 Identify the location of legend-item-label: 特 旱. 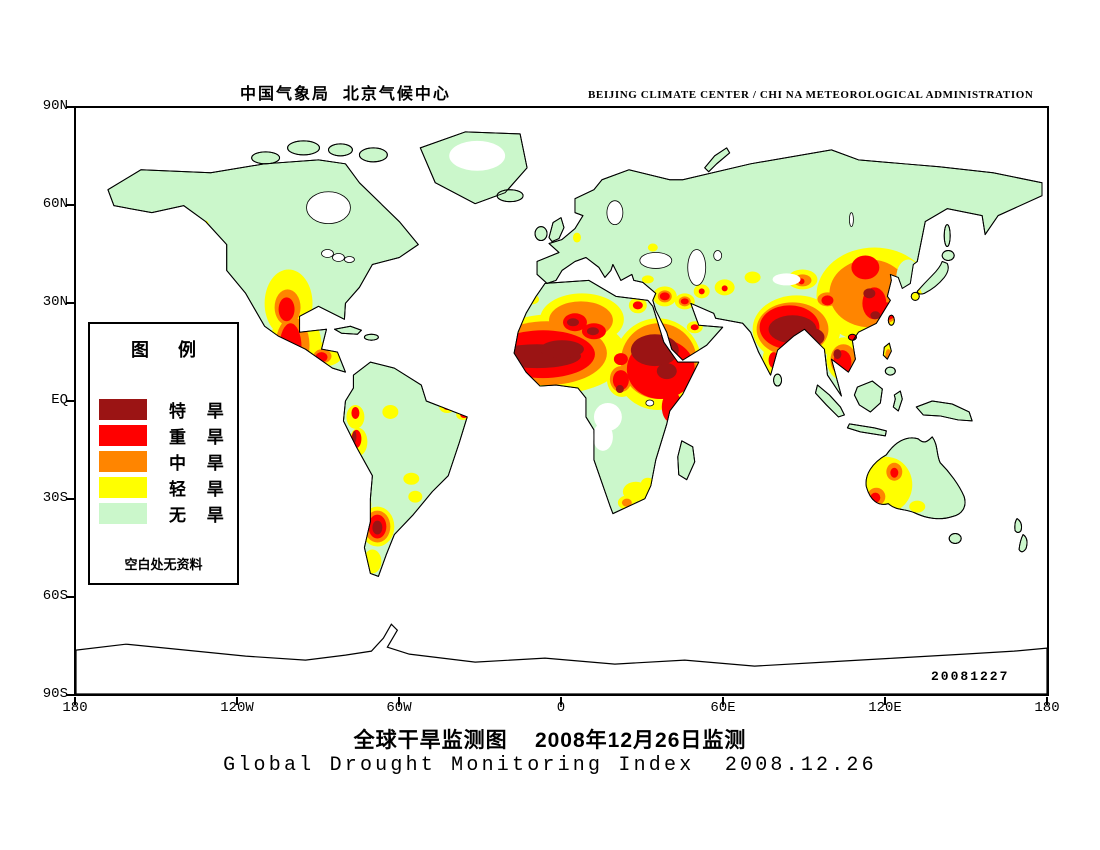
(197, 411).